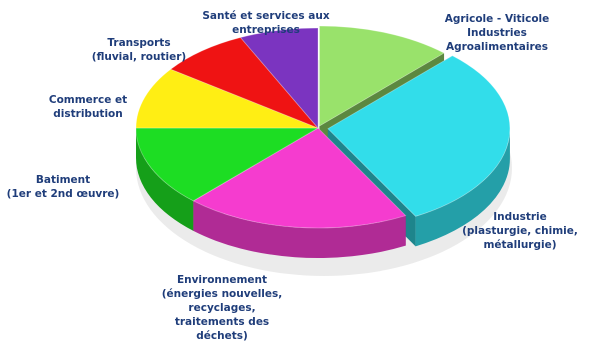 This screenshot has width=593, height=363. I want to click on slice-industrie, so click(419, 136).